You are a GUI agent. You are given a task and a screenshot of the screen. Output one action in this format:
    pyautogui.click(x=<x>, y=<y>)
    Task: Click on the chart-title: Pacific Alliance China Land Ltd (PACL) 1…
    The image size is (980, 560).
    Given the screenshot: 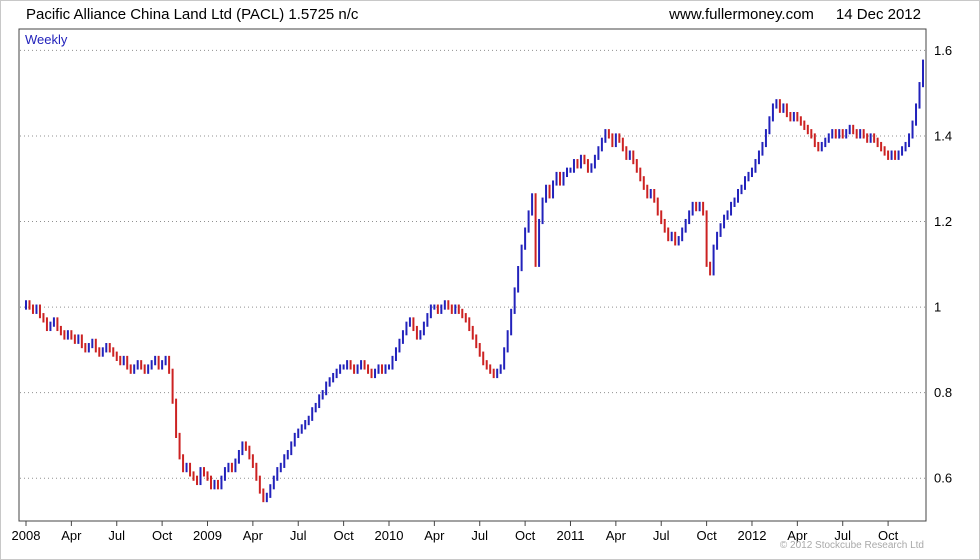 What is the action you would take?
    pyautogui.click(x=192, y=14)
    